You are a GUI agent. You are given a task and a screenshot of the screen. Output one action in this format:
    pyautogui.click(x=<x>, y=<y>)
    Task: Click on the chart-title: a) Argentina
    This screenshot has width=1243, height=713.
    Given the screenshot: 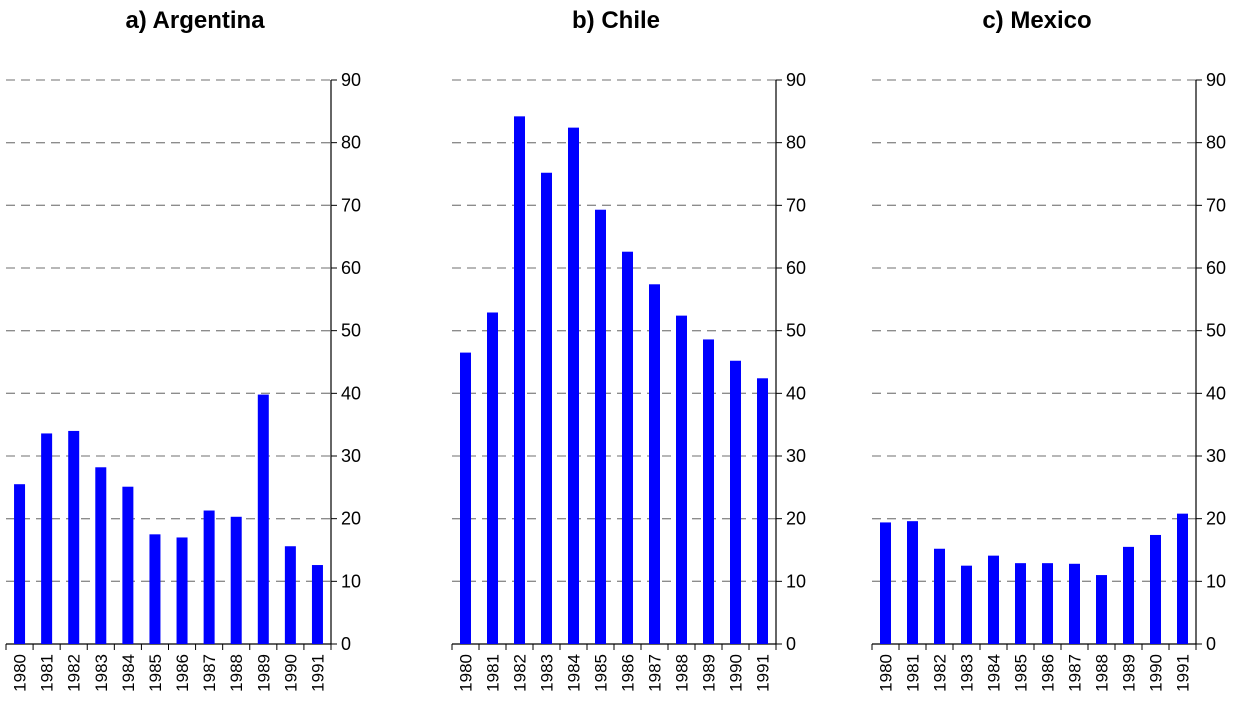 What is the action you would take?
    pyautogui.click(x=195, y=20)
    